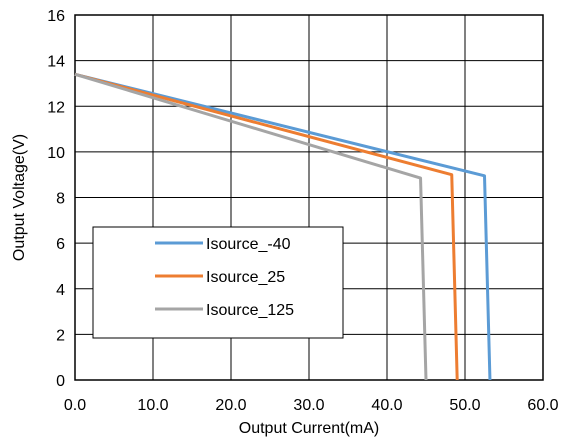 The height and width of the screenshot is (444, 563). Describe the element at coordinates (56, 107) in the screenshot. I see `y-tick-label: 12` at that location.